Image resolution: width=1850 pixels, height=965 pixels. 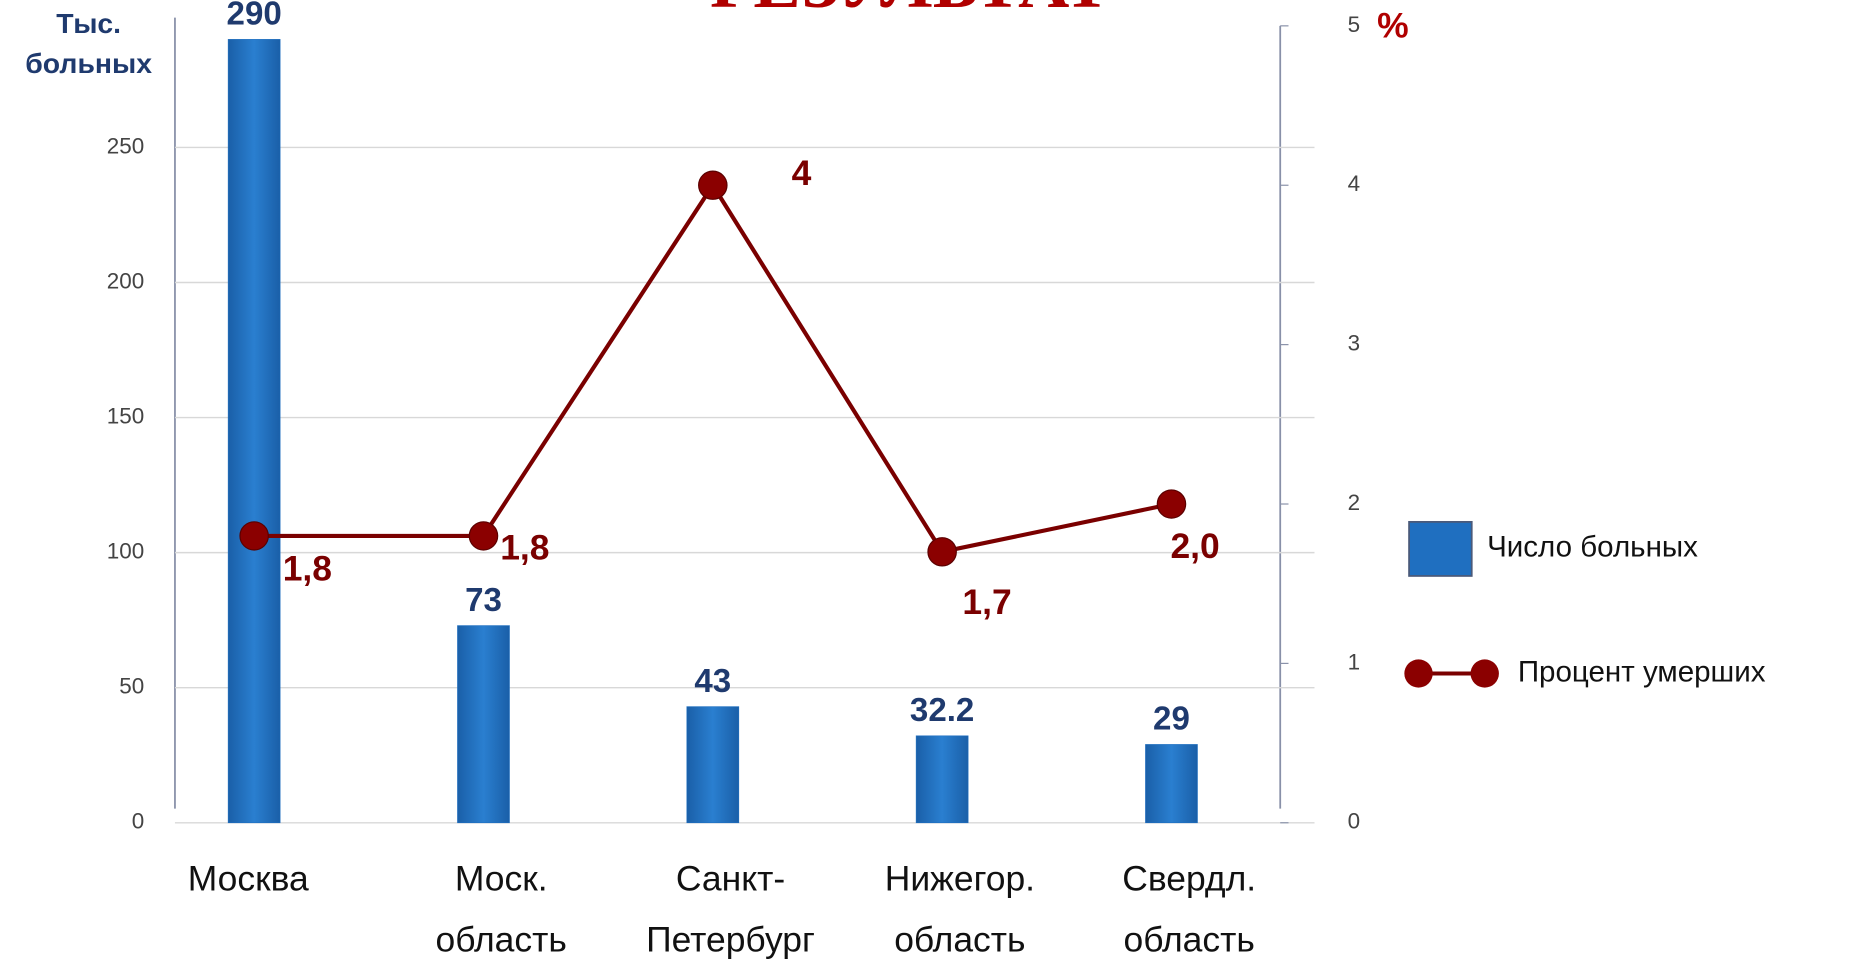 I want to click on y2-tick-label: 2, so click(x=1354, y=502).